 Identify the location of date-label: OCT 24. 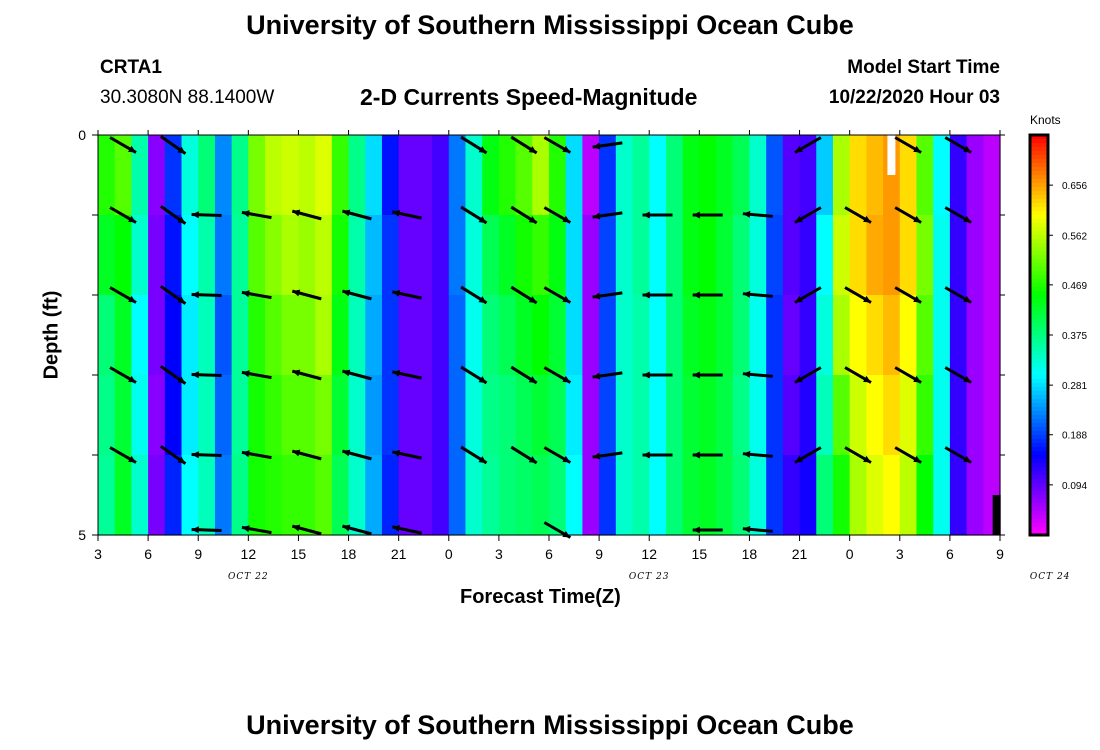
(1050, 577).